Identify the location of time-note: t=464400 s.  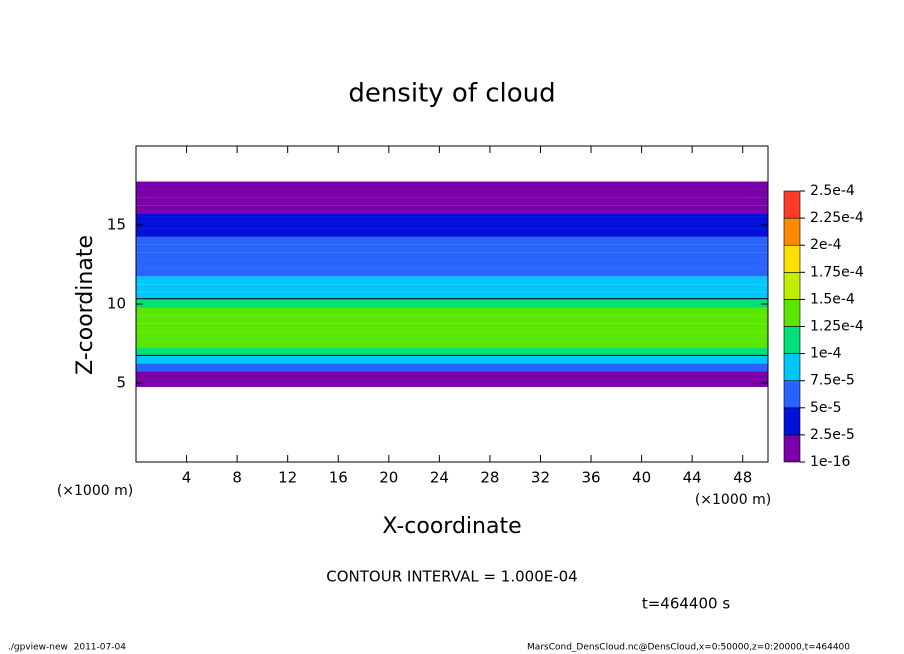
(686, 604).